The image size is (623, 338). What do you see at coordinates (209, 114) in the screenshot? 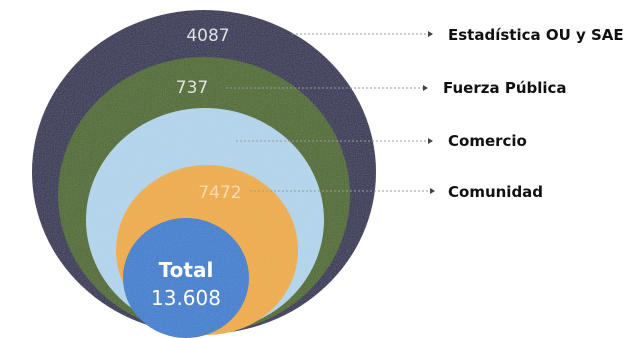
I see `layer-values: 4087 737 7472` at bounding box center [209, 114].